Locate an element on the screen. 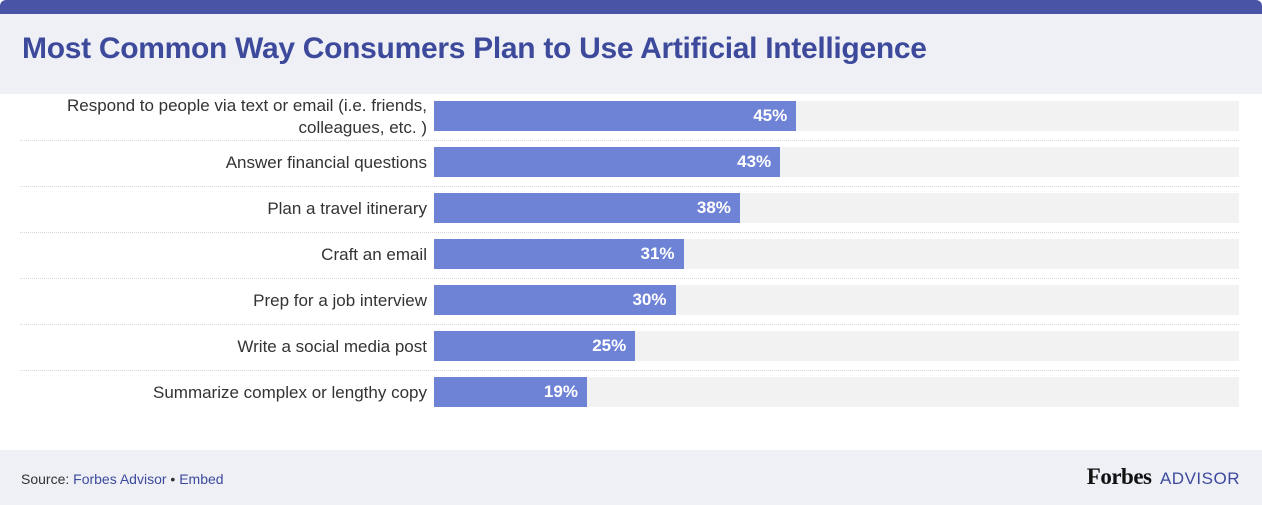 This screenshot has height=505, width=1262. brand-name: Forbes is located at coordinates (1119, 476).